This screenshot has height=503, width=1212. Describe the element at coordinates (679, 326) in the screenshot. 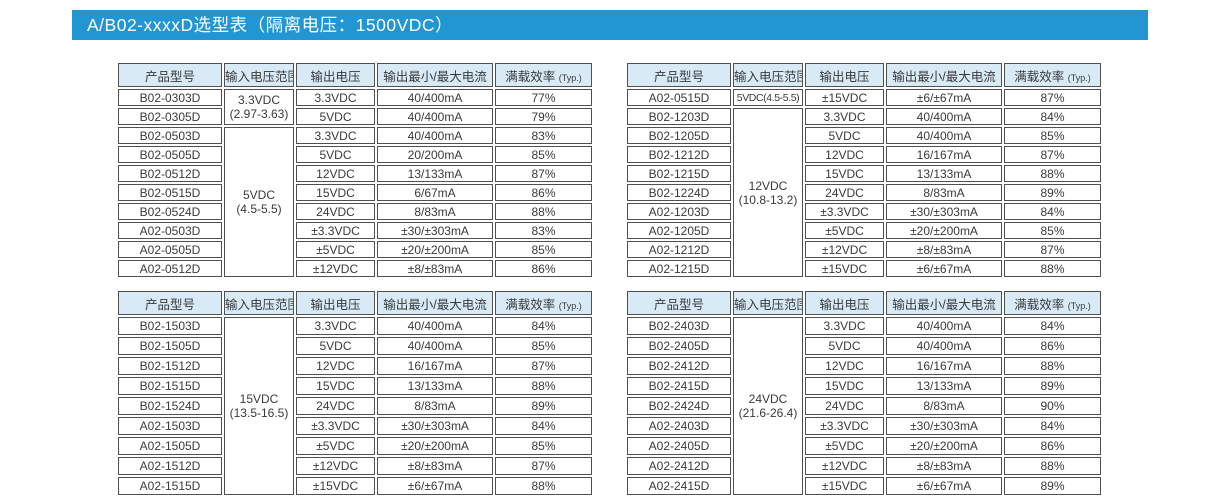

I see `model-cell: B02-2403D` at that location.